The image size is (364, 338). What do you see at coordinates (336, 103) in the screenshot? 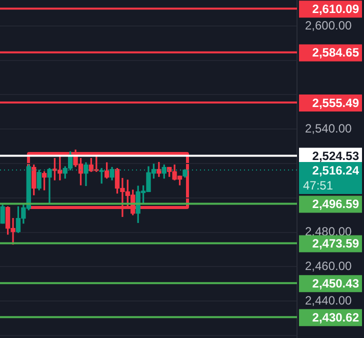
I see `ref-line-label: 2,555.49` at bounding box center [336, 103].